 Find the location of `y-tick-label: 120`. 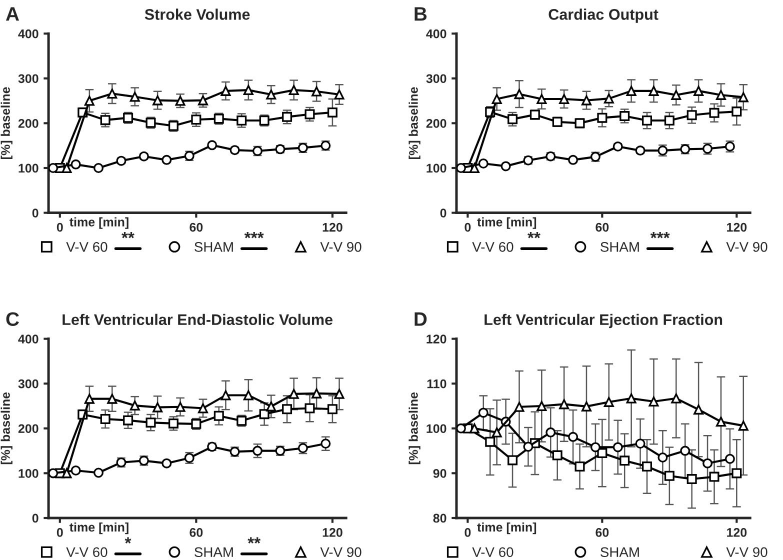

y-tick-label: 120 is located at coordinates (436, 339).